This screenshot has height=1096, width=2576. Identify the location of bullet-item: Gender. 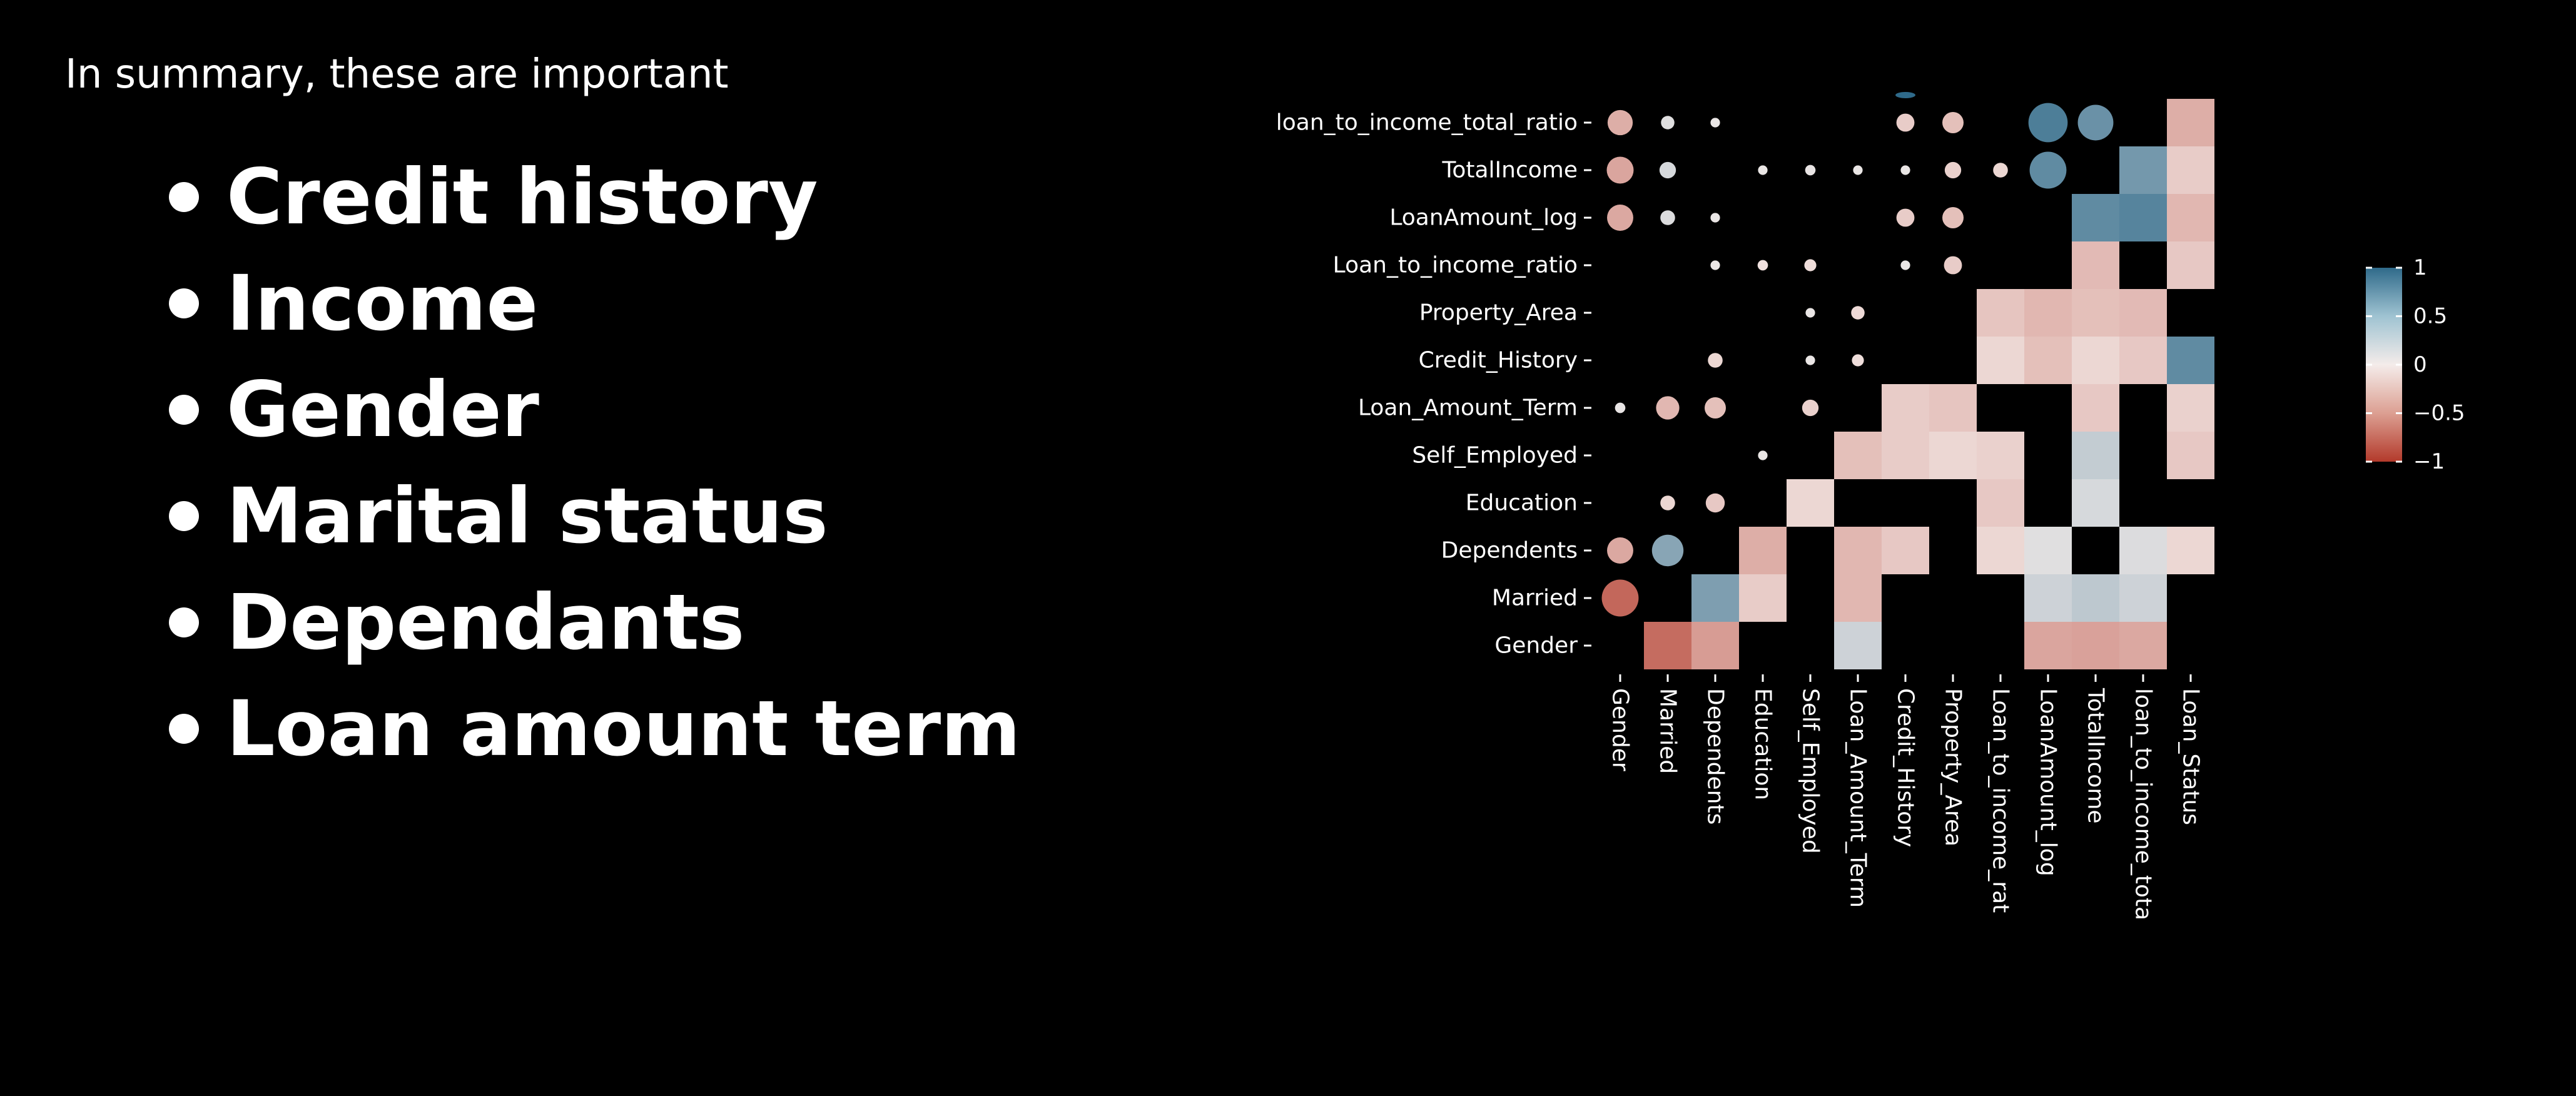
(594, 410).